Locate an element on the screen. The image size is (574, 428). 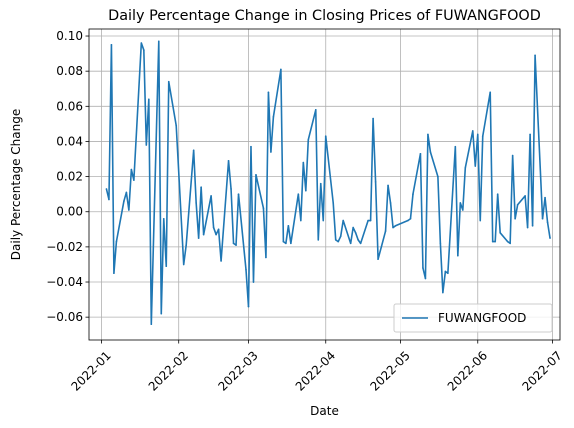
x-tick-label: 2022-03 is located at coordinates (237, 370).